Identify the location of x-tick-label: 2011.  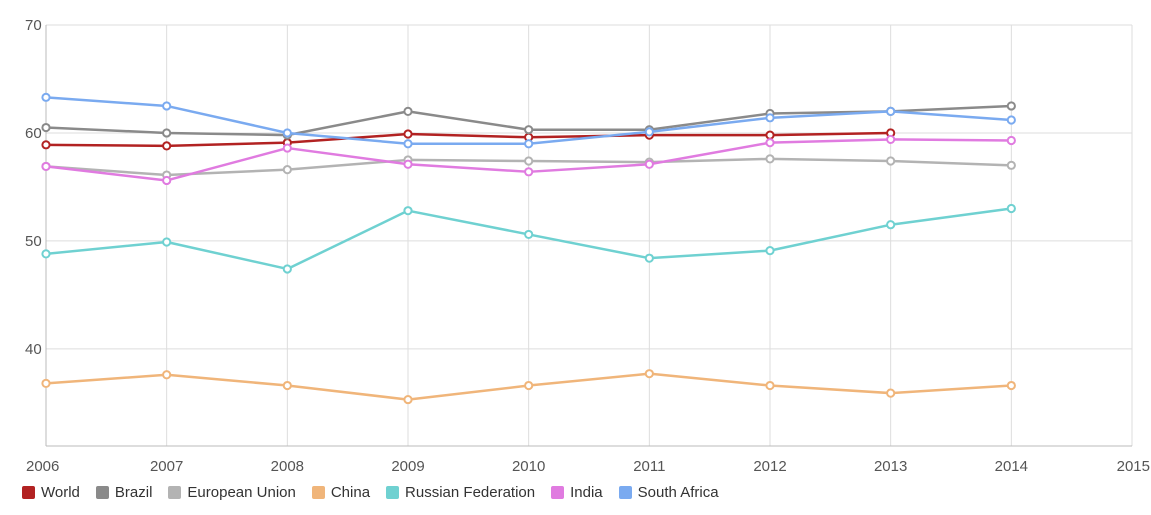
(649, 466).